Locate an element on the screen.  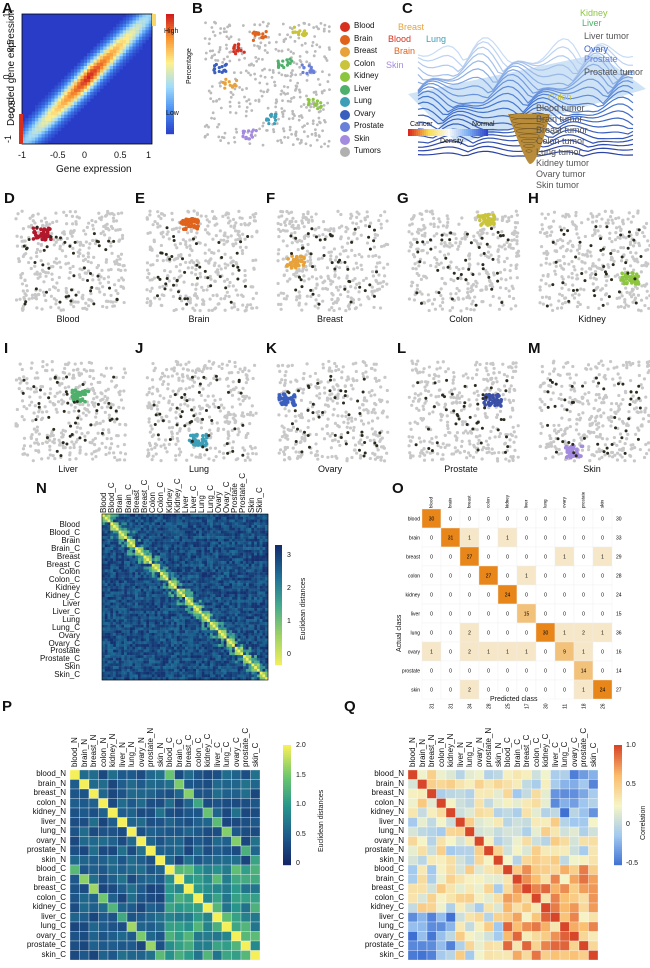
panel-b-tsne is located at coordinates (267, 84).